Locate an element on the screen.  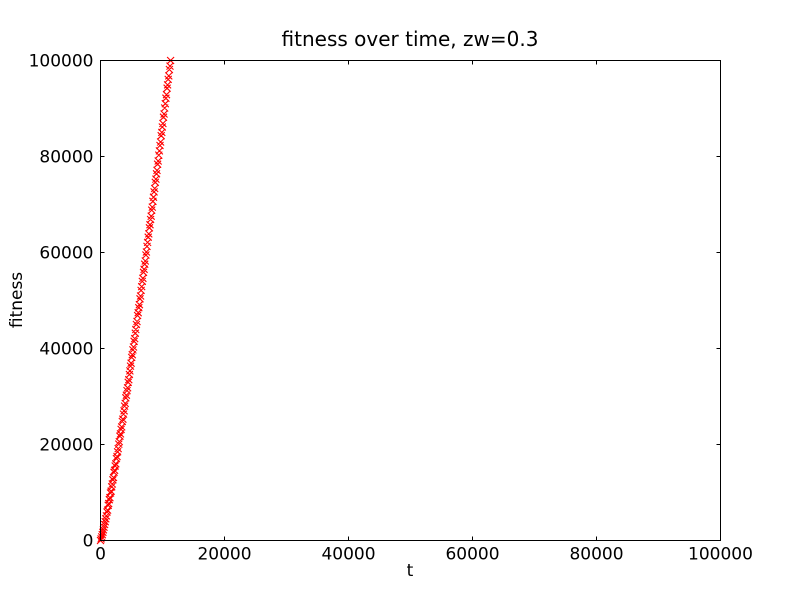
x-tick-label: 60000 is located at coordinates (472, 555).